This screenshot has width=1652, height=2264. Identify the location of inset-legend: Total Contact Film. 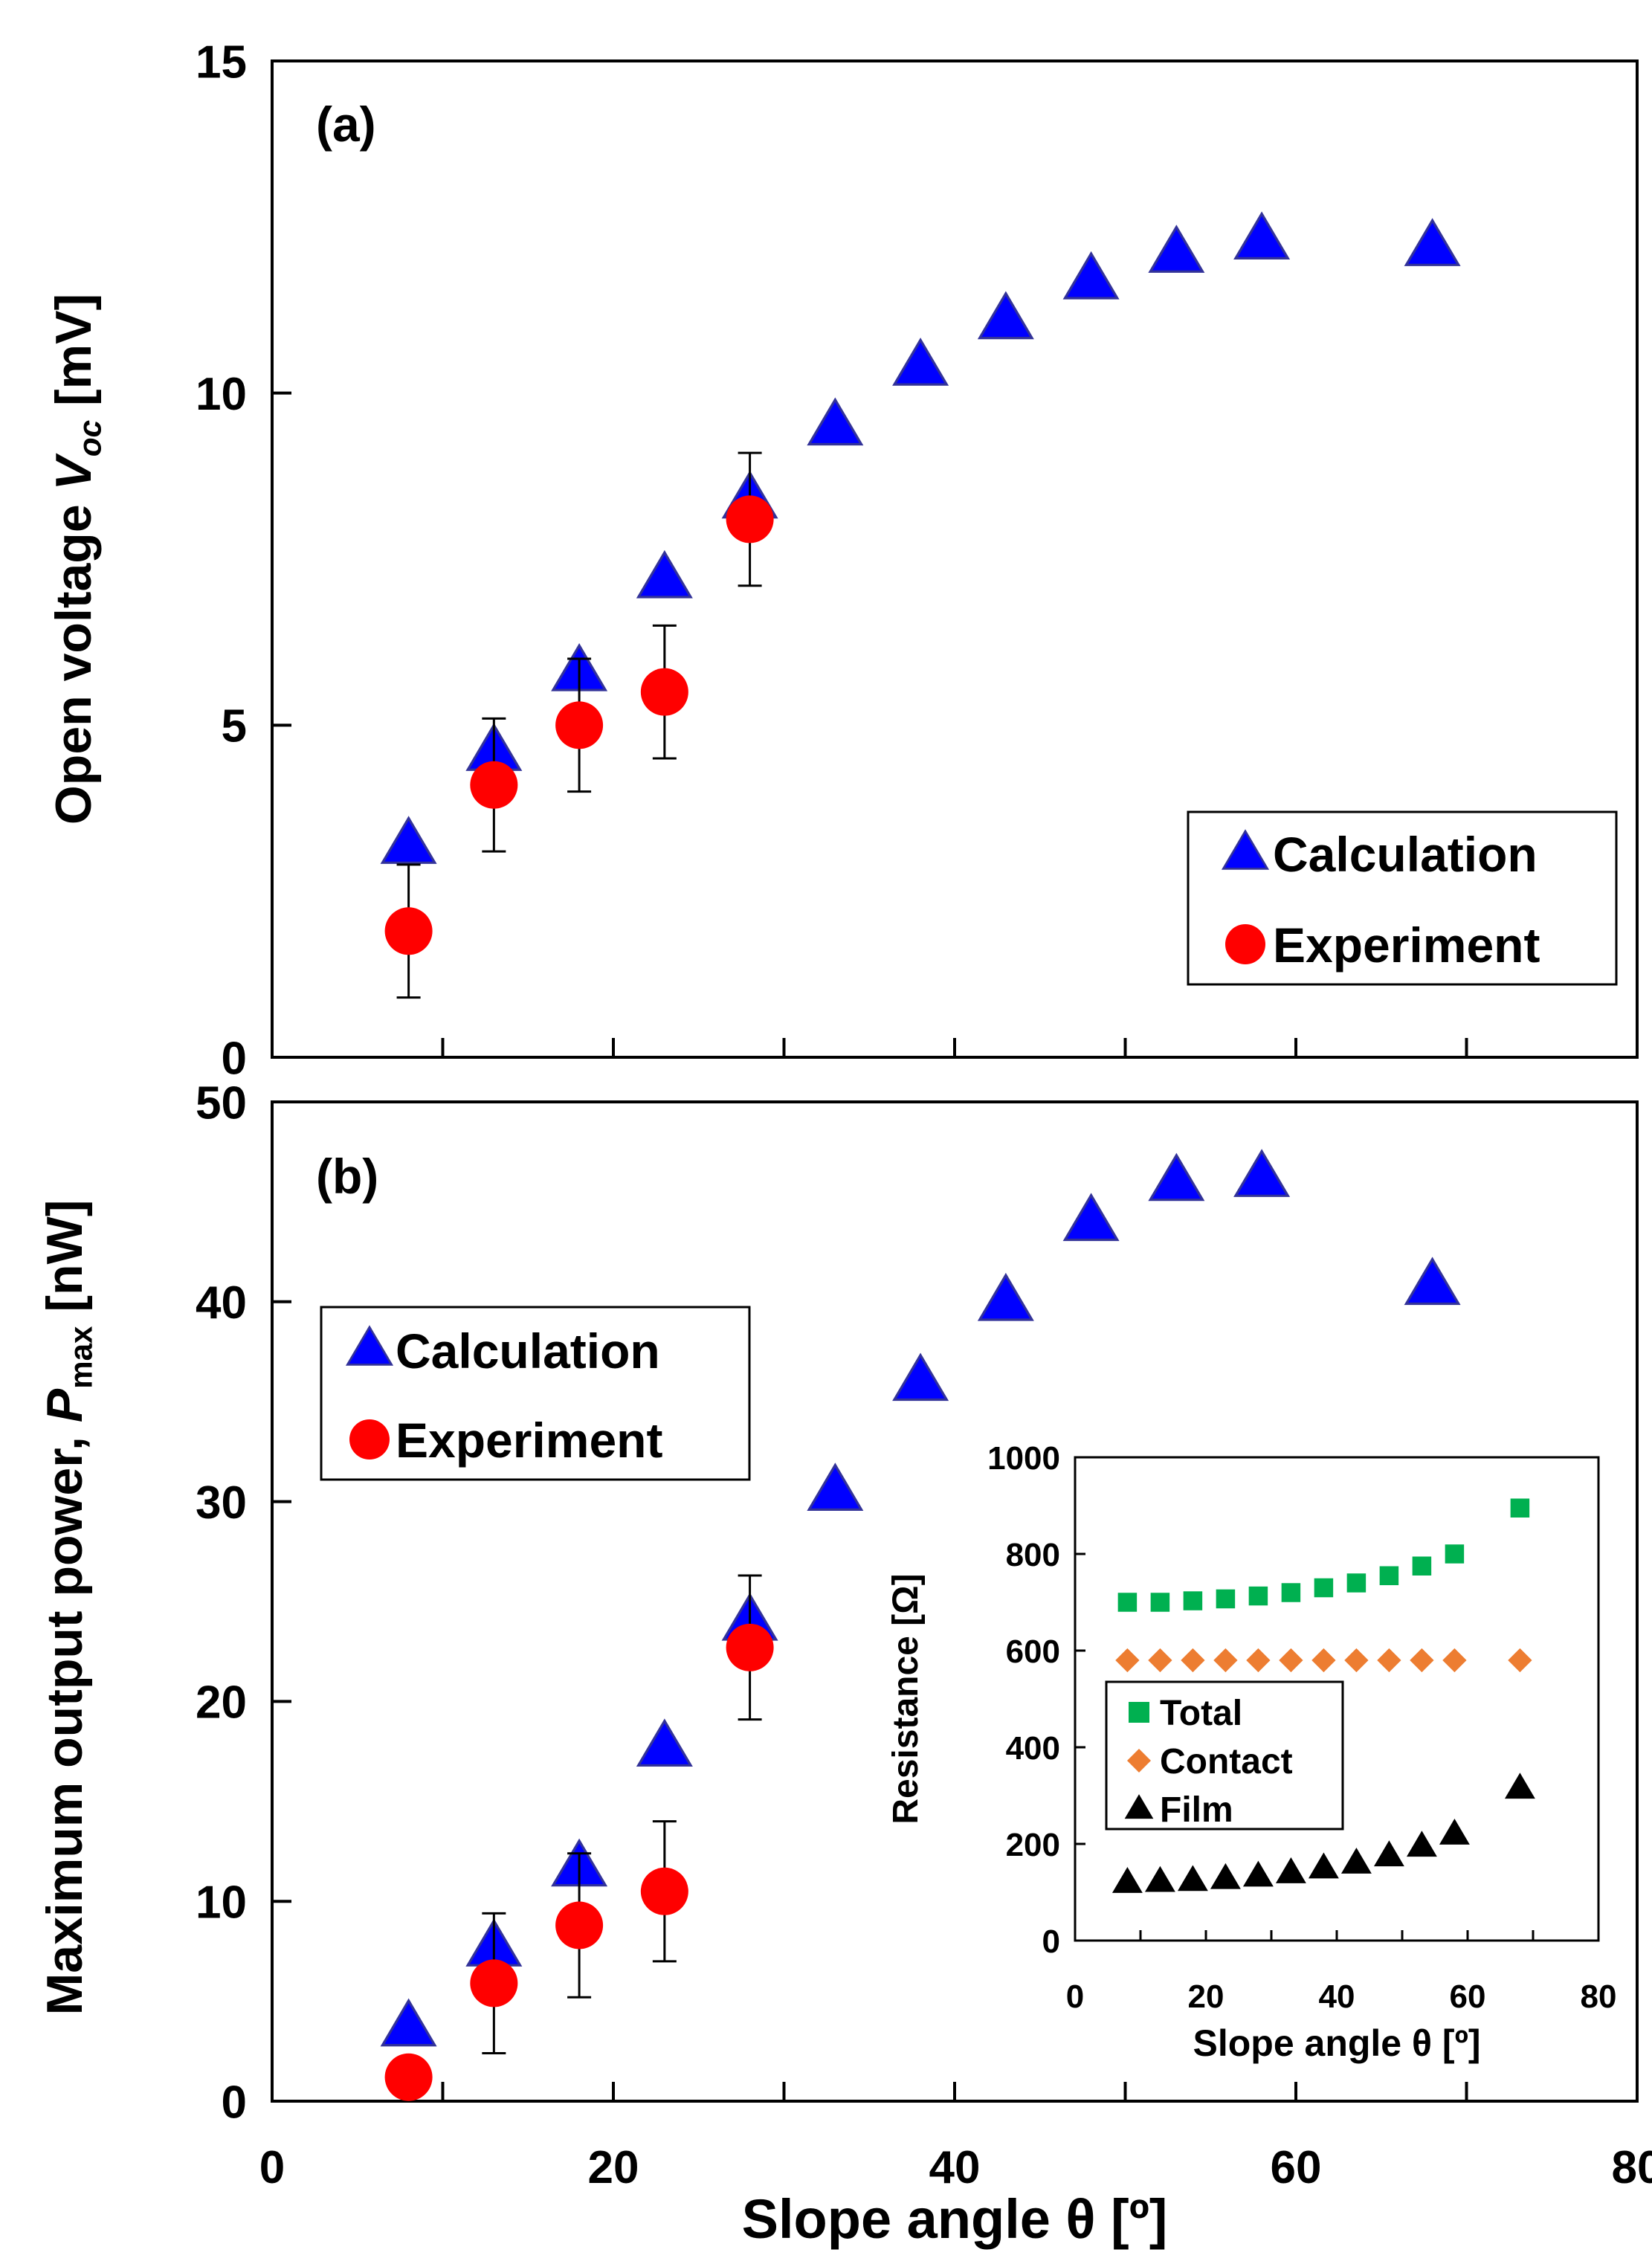
(1224, 1755).